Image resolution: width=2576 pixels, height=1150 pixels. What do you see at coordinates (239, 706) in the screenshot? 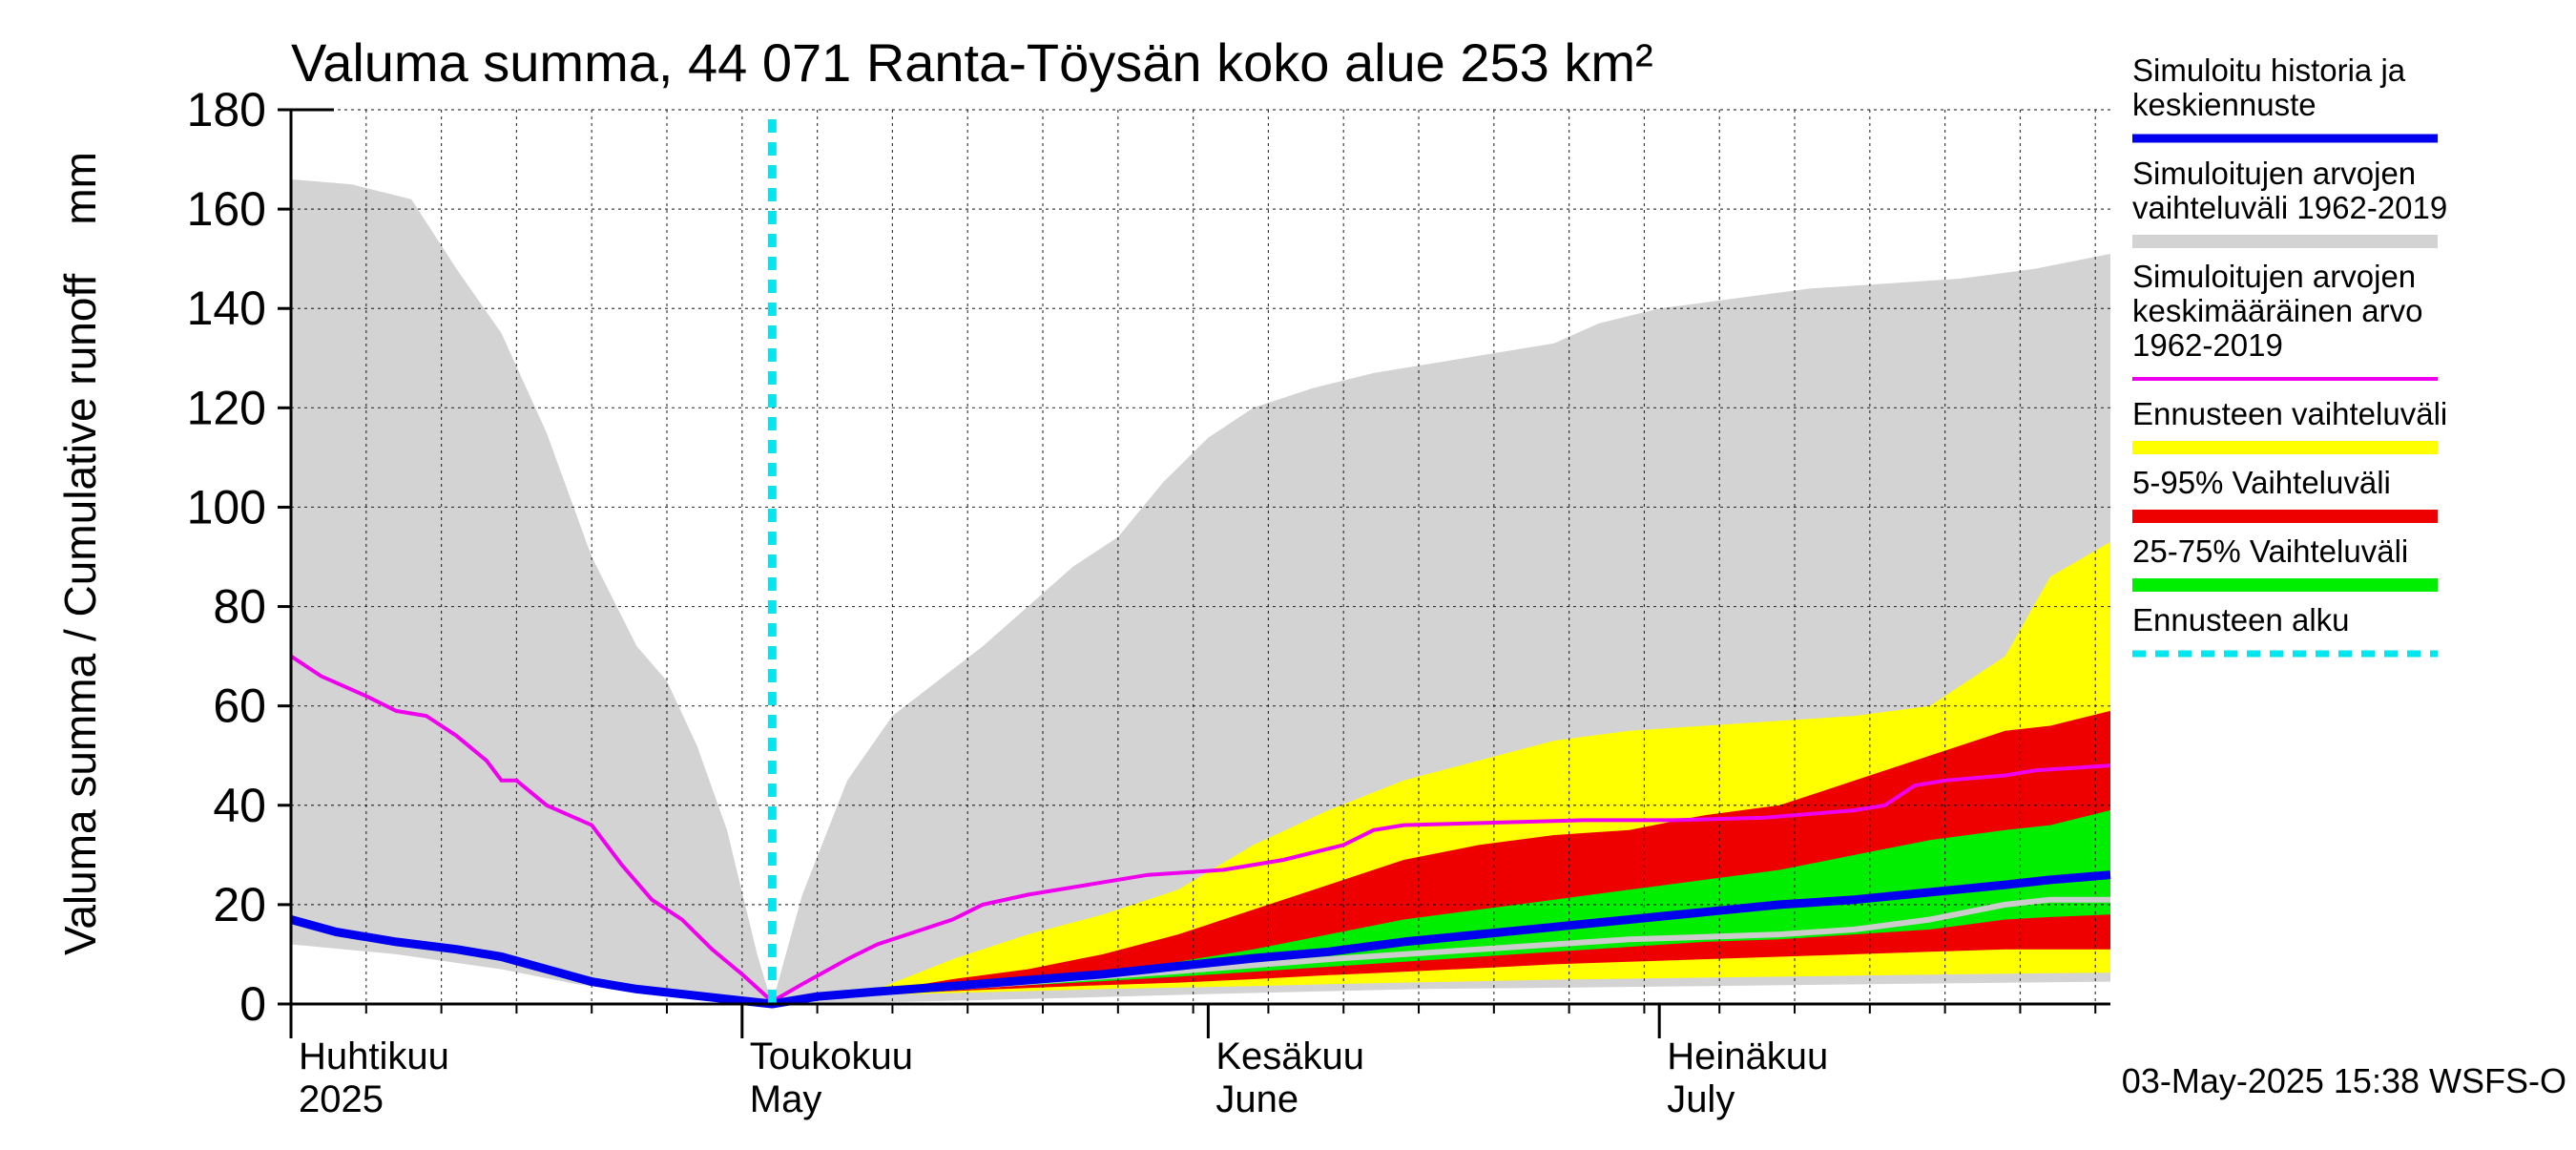
I see `y-tick-label: 60` at bounding box center [239, 706].